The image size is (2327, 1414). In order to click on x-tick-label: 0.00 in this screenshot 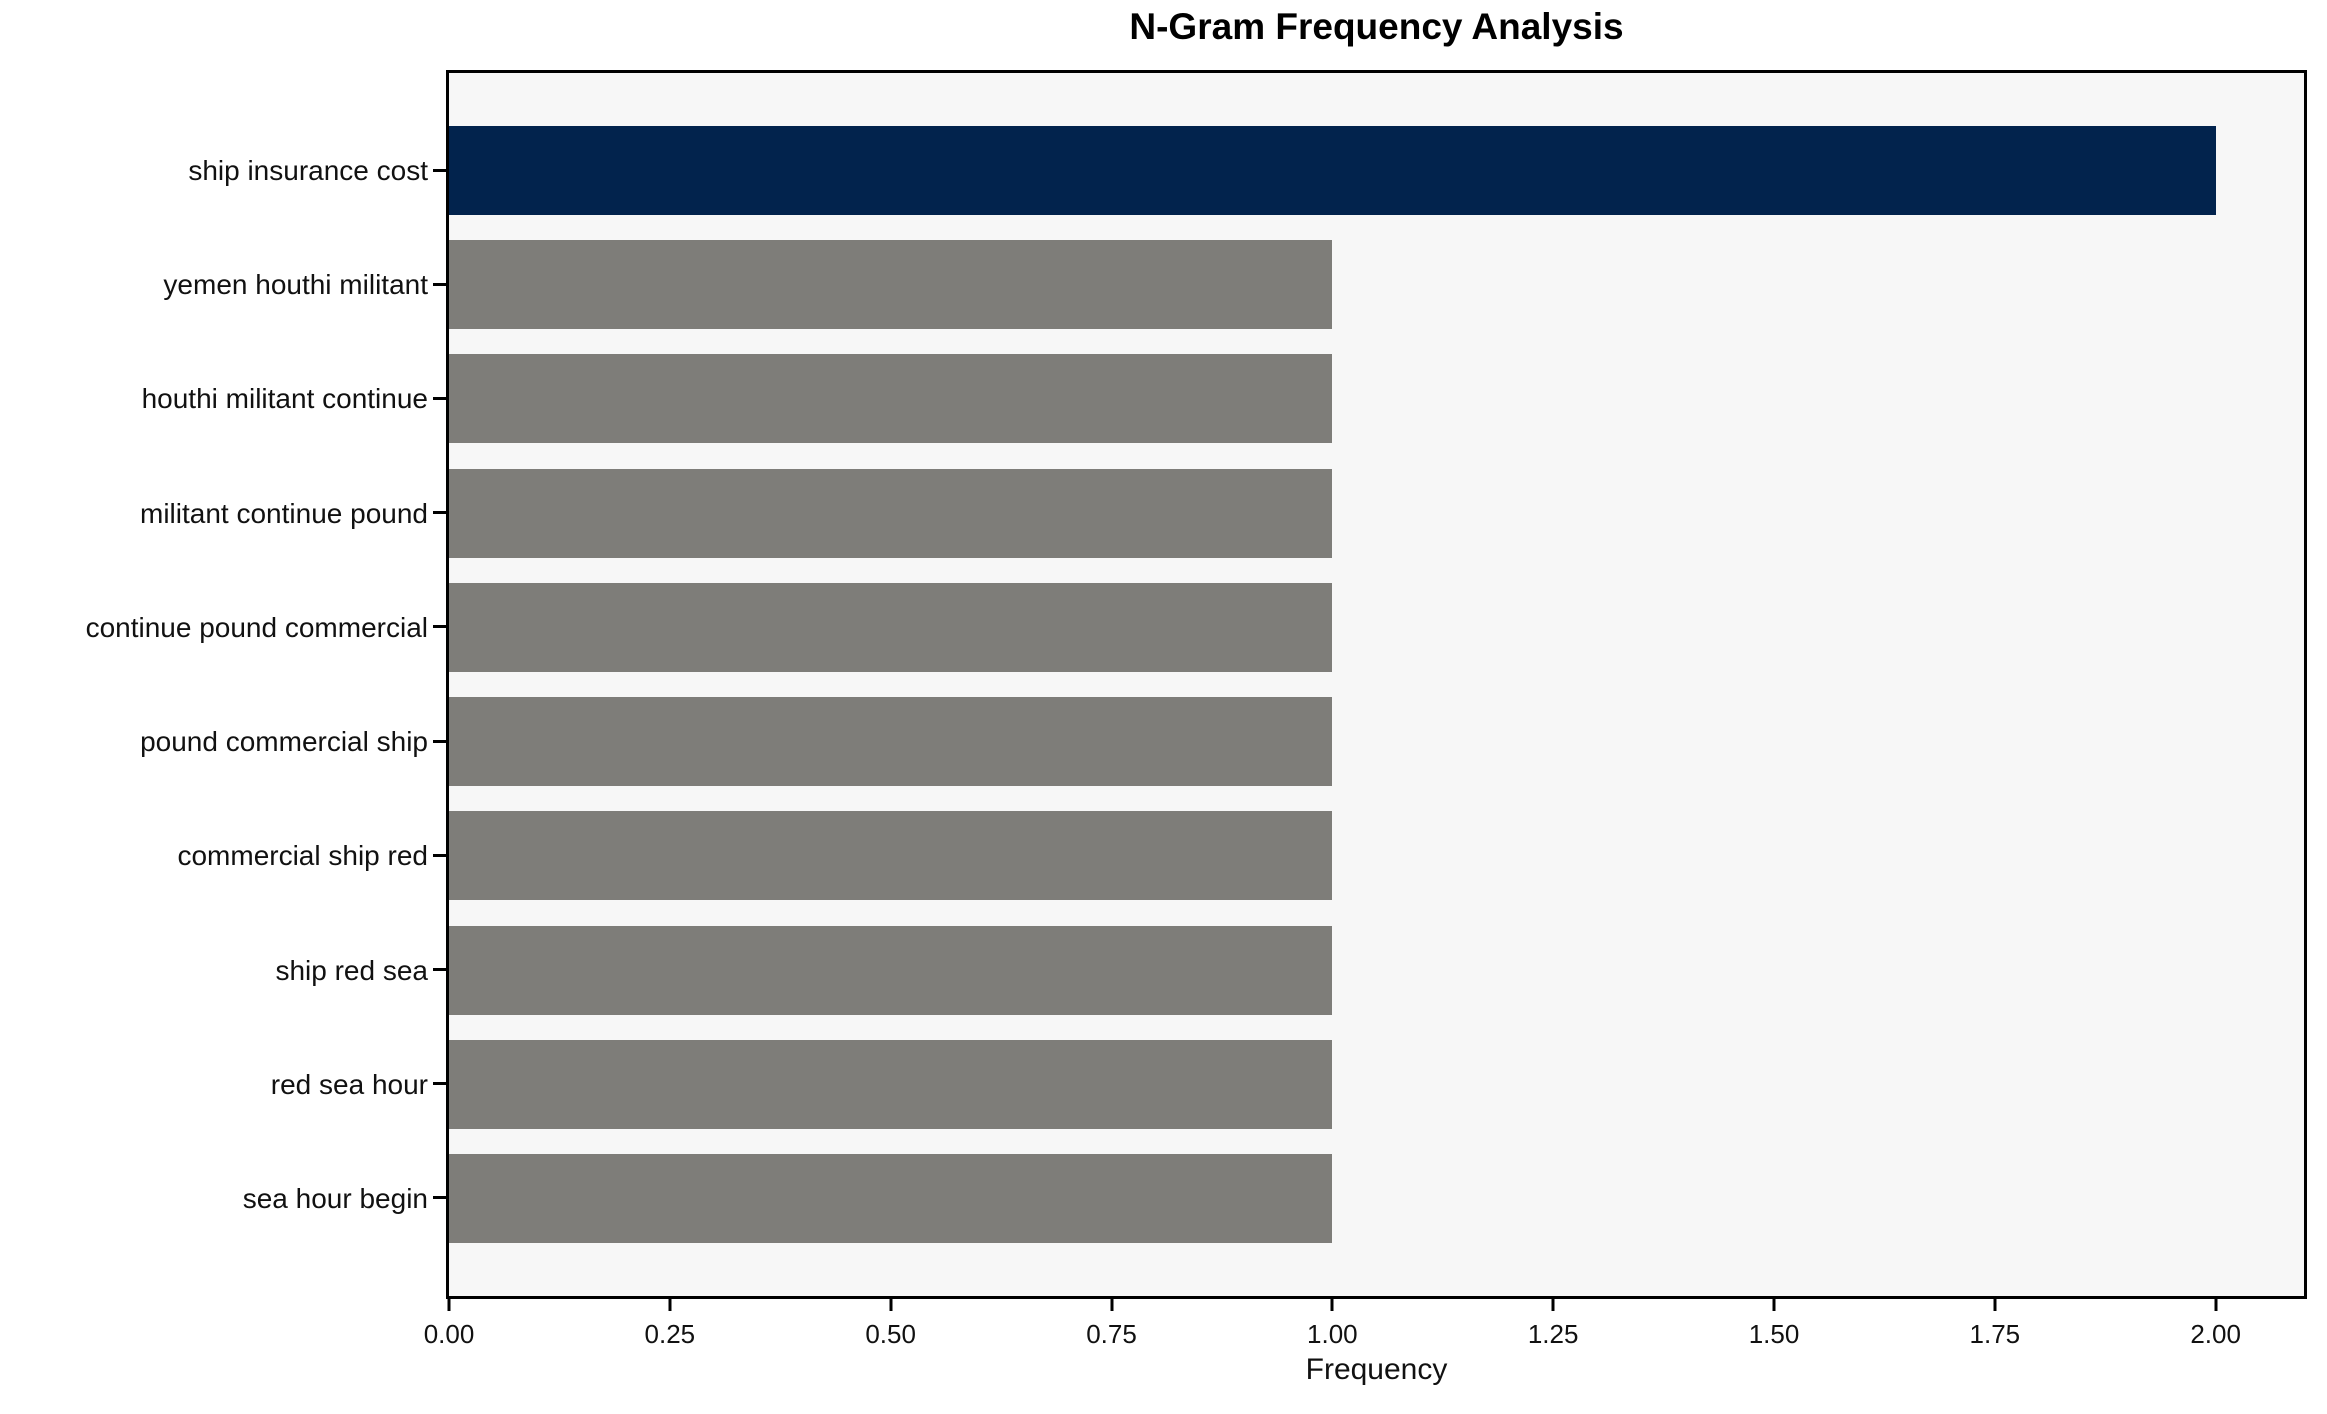, I will do `click(449, 1334)`.